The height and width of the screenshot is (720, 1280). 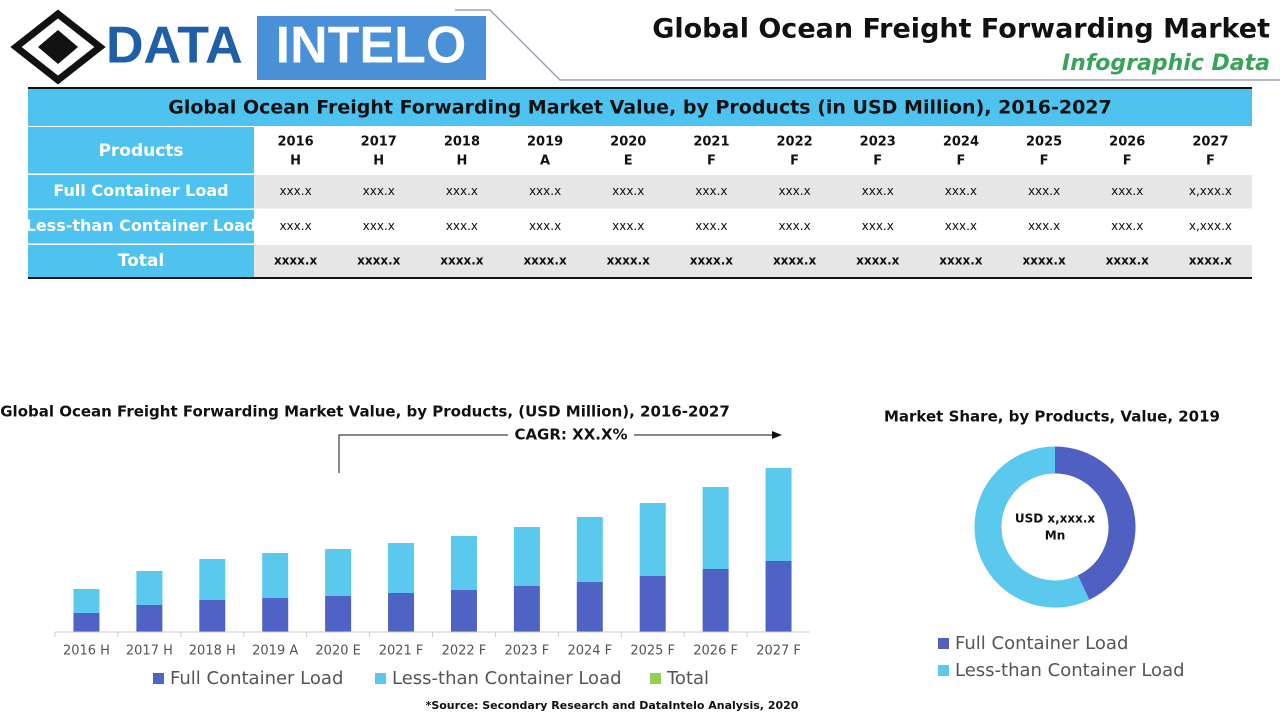 What do you see at coordinates (149, 651) in the screenshot?
I see `x-tick-label: 2017 H` at bounding box center [149, 651].